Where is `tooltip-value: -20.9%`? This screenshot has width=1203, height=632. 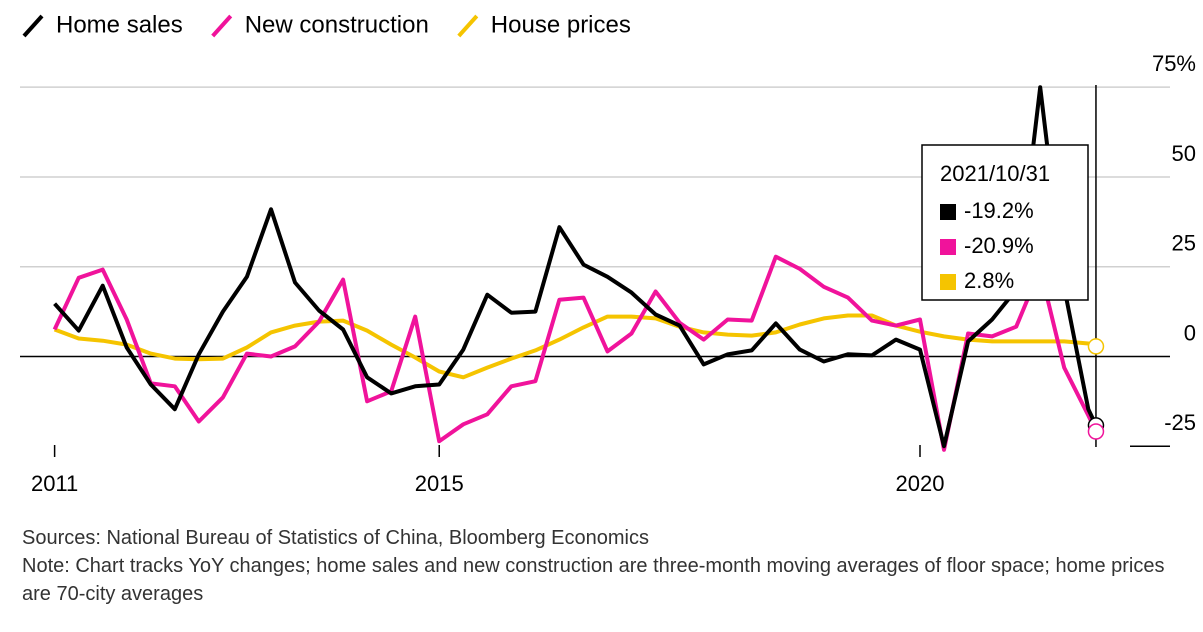
tooltip-value: -20.9% is located at coordinates (999, 245).